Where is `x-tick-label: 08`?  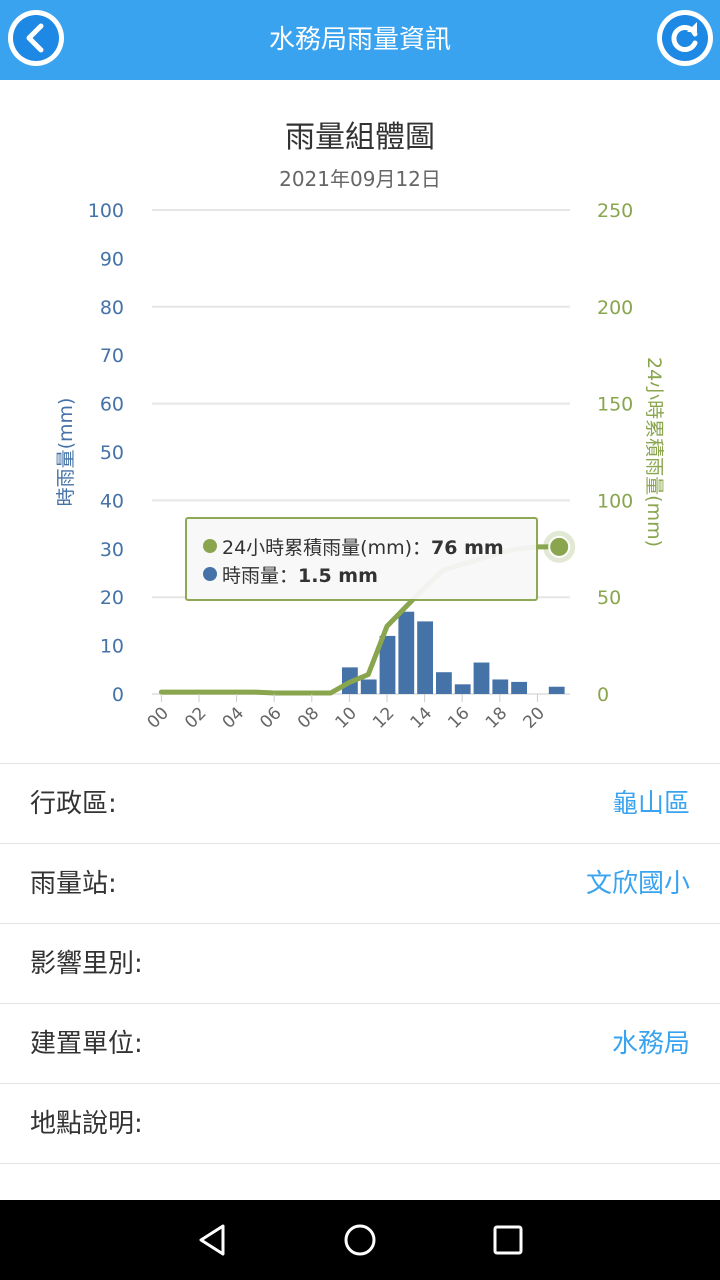
x-tick-label: 08 is located at coordinates (308, 717).